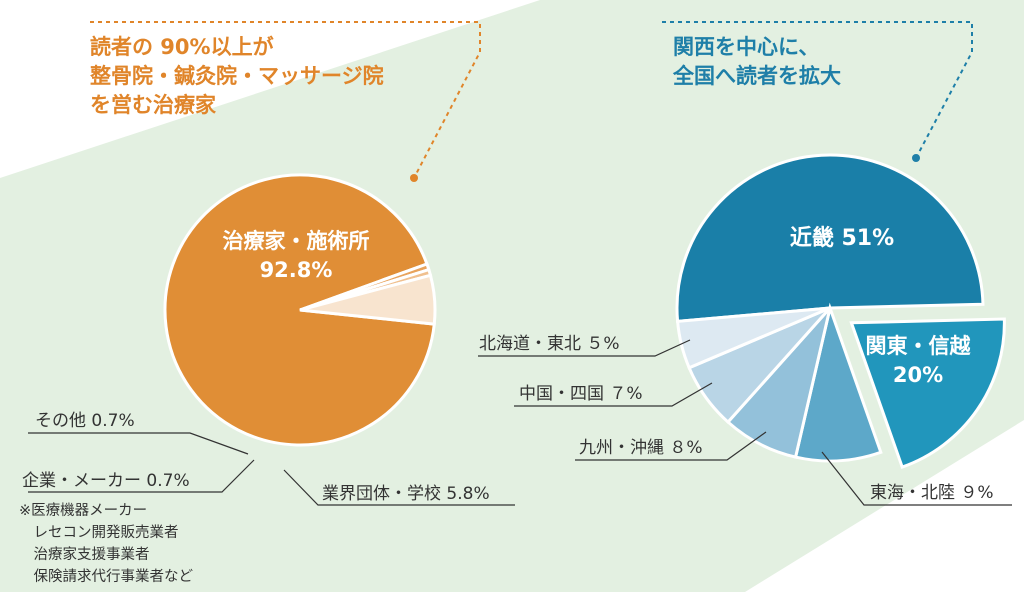  I want to click on value-kanto: 20%, so click(918, 375).